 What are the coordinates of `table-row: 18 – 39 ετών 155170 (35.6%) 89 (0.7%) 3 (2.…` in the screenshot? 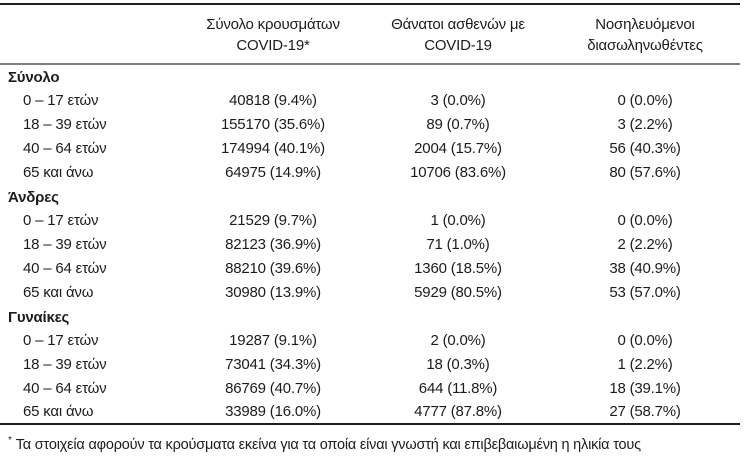 It's located at (370, 124).